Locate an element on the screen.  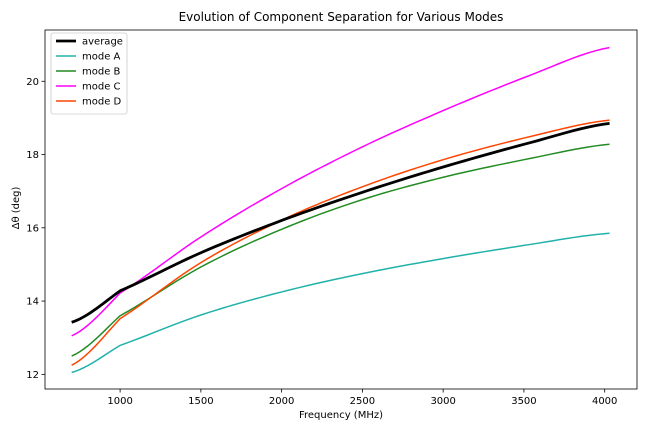
y-tick-label: 14 is located at coordinates (32, 302).